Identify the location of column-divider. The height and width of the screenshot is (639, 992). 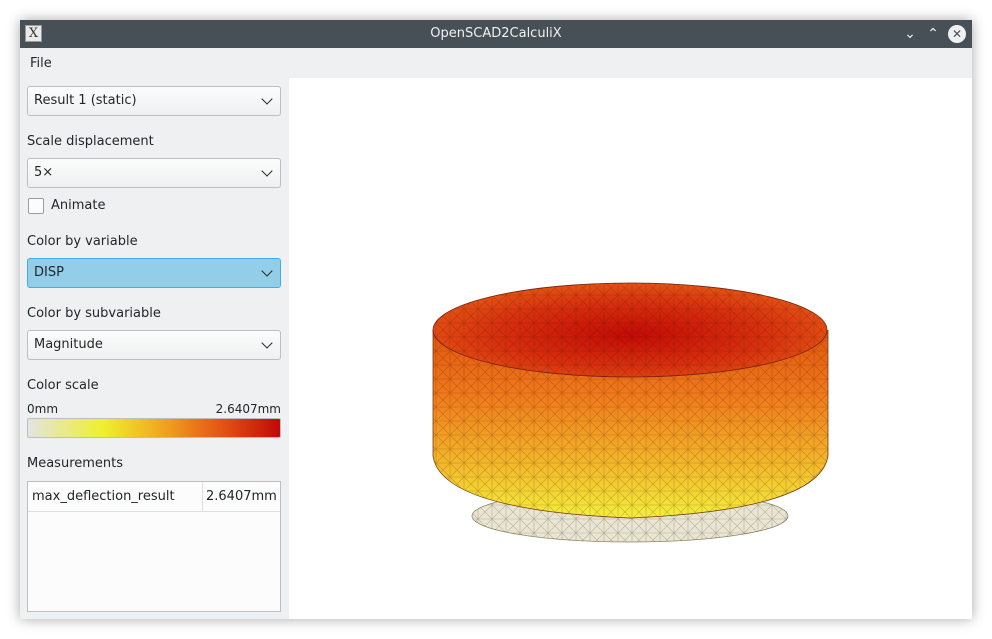
(202, 496).